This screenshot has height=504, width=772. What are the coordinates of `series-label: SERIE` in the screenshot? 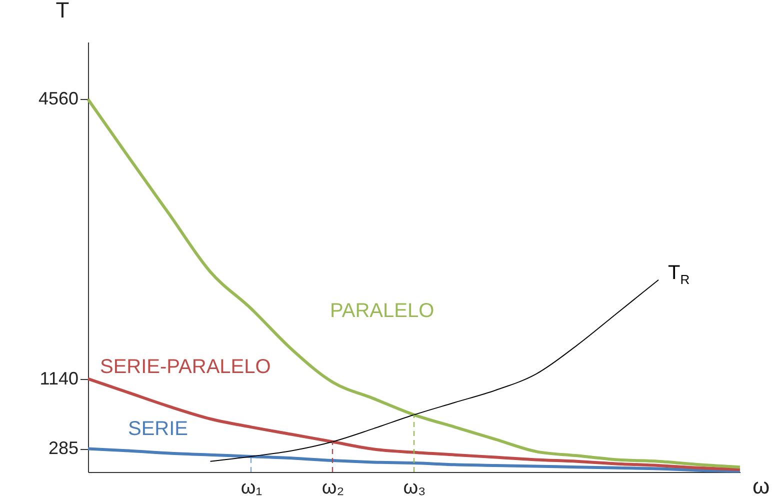 It's located at (158, 429).